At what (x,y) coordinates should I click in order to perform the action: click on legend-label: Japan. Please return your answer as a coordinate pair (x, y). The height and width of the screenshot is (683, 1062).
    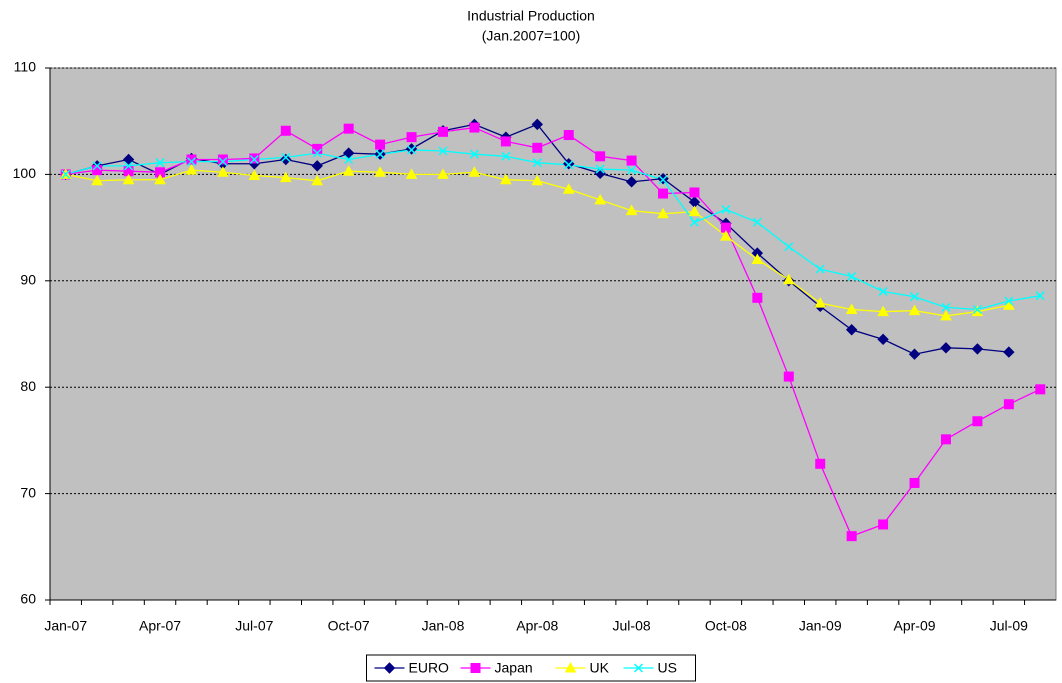
    Looking at the image, I should click on (514, 668).